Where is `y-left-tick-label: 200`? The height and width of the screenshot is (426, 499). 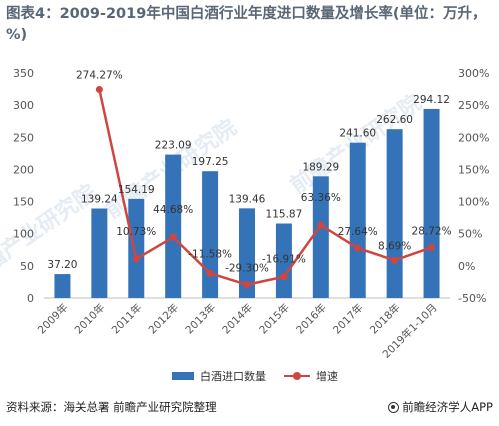 y-left-tick-label: 200 is located at coordinates (23, 169).